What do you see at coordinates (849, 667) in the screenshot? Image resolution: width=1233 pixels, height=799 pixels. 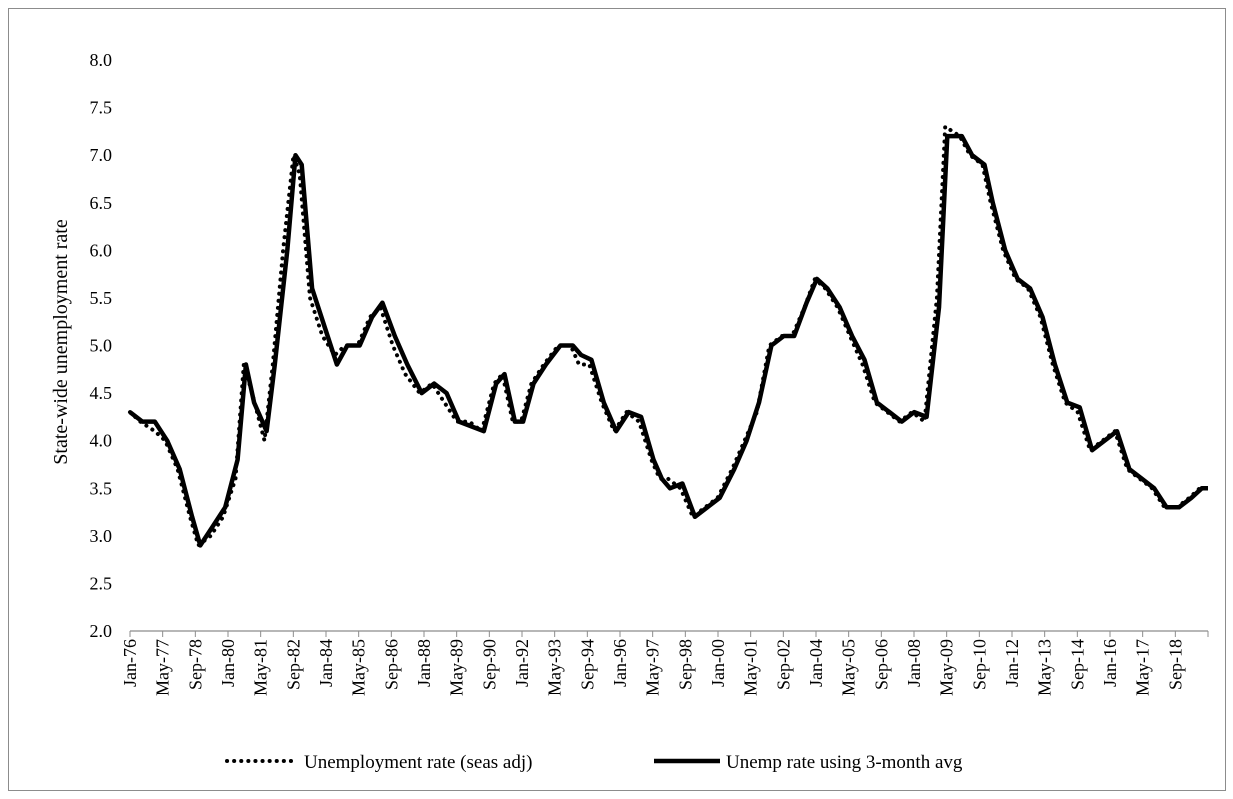 I see `x-tick-label: May-05` at bounding box center [849, 667].